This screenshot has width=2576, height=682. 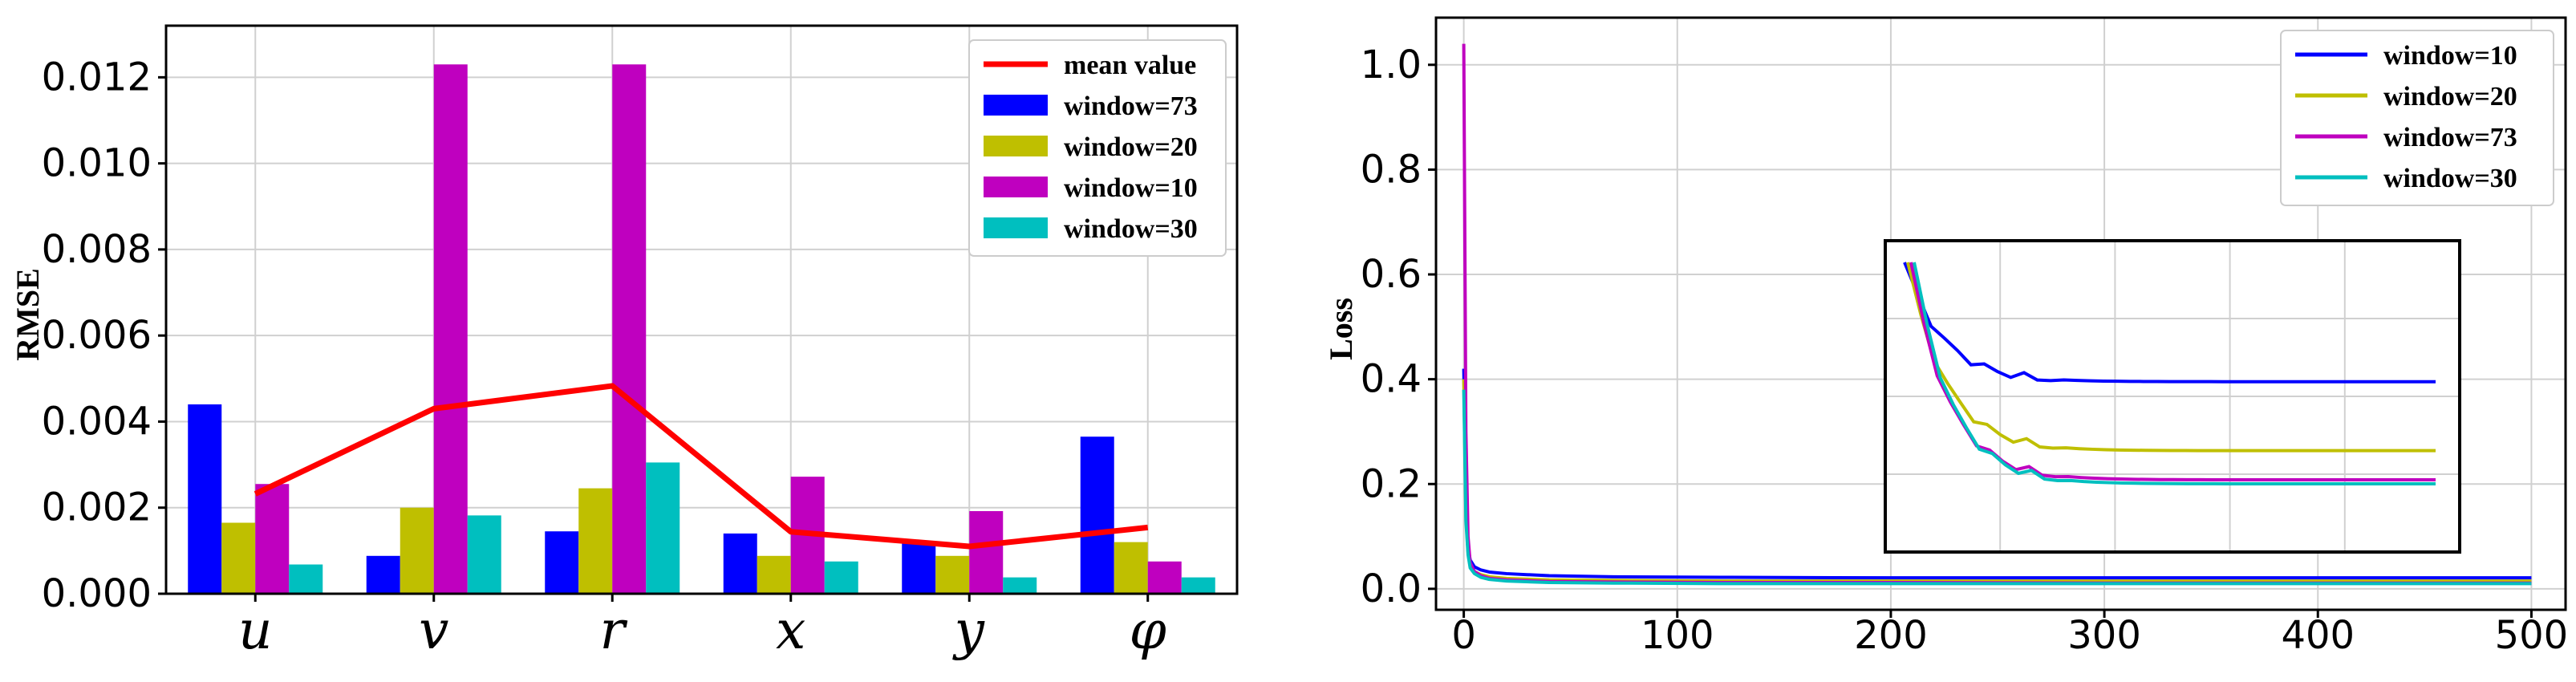 I want to click on rmse-x-tick-label: x, so click(x=790, y=630).